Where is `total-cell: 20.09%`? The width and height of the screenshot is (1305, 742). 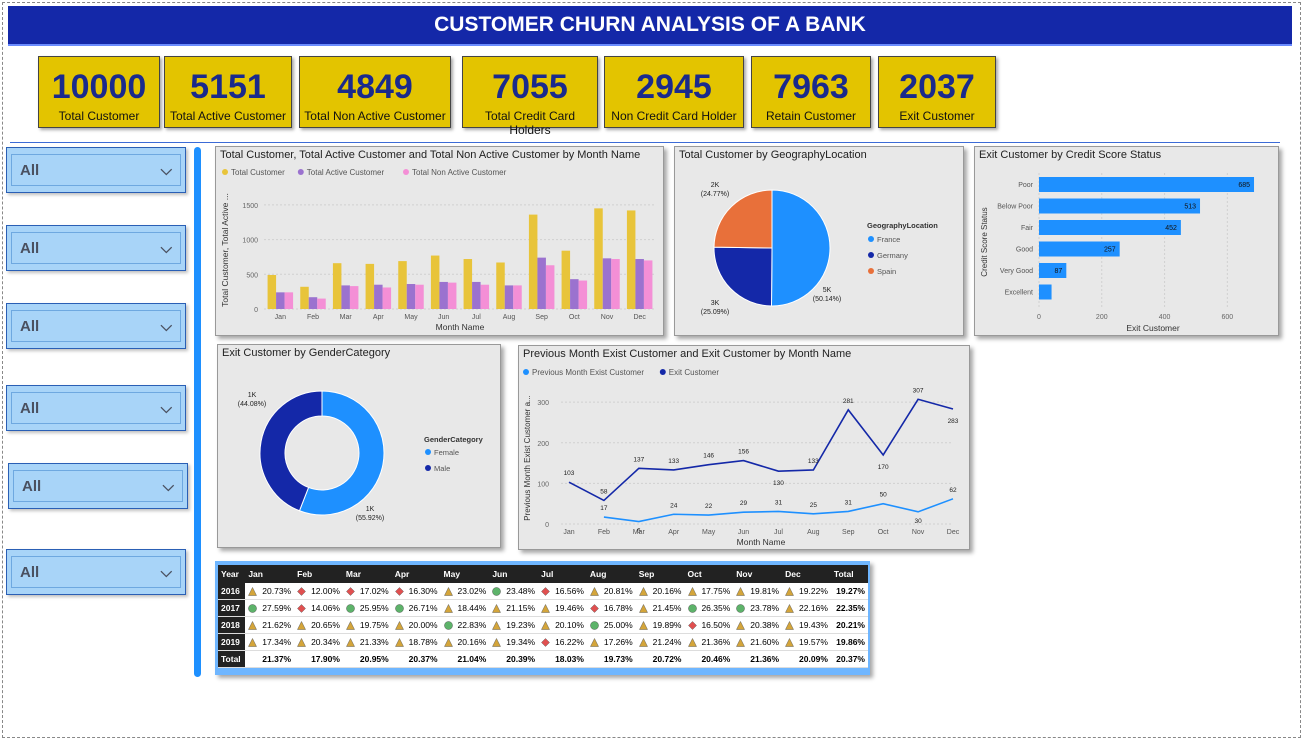
total-cell: 20.09% is located at coordinates (806, 659).